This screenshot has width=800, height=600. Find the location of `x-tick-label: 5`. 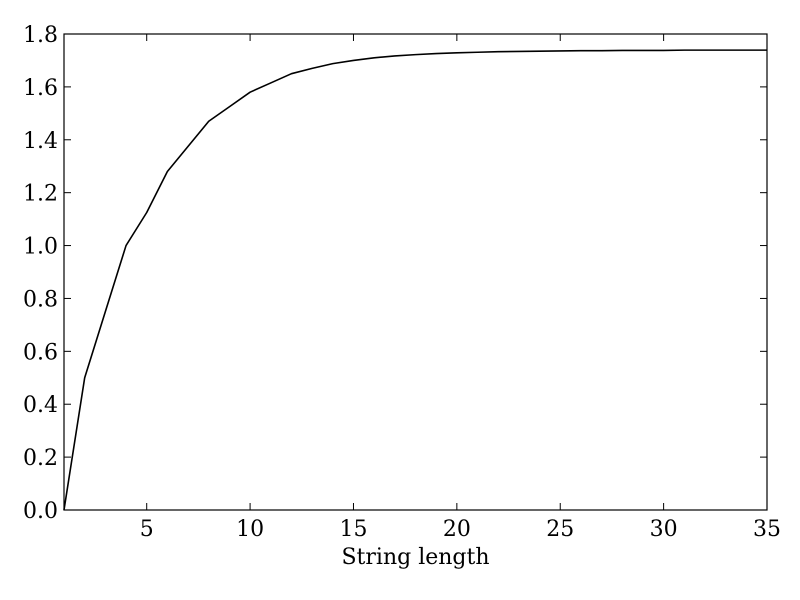

x-tick-label: 5 is located at coordinates (147, 529).